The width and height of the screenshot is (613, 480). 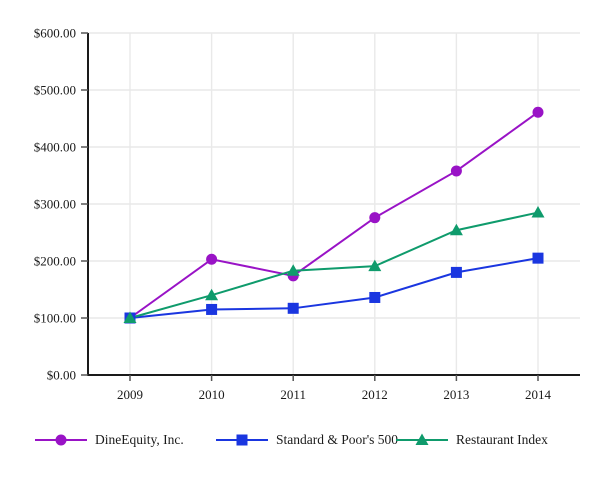 I want to click on x-axis-tick-label: 2010, so click(x=212, y=394).